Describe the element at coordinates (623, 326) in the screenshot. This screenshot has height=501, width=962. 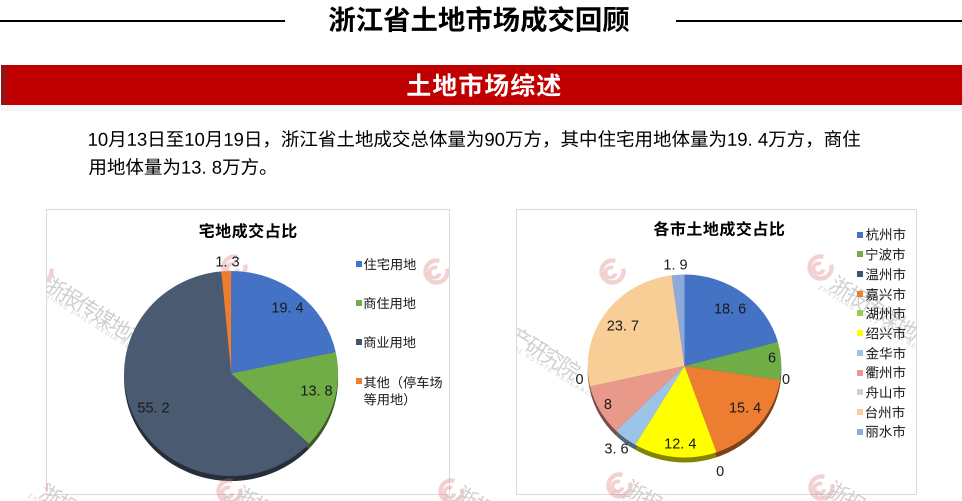
I see `svg-text: 23. 7` at that location.